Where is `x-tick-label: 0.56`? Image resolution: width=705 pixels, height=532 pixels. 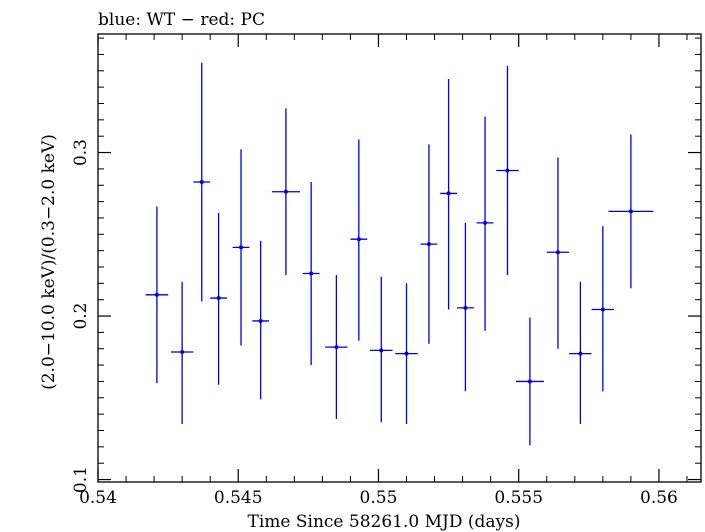
x-tick-label: 0.56 is located at coordinates (659, 498).